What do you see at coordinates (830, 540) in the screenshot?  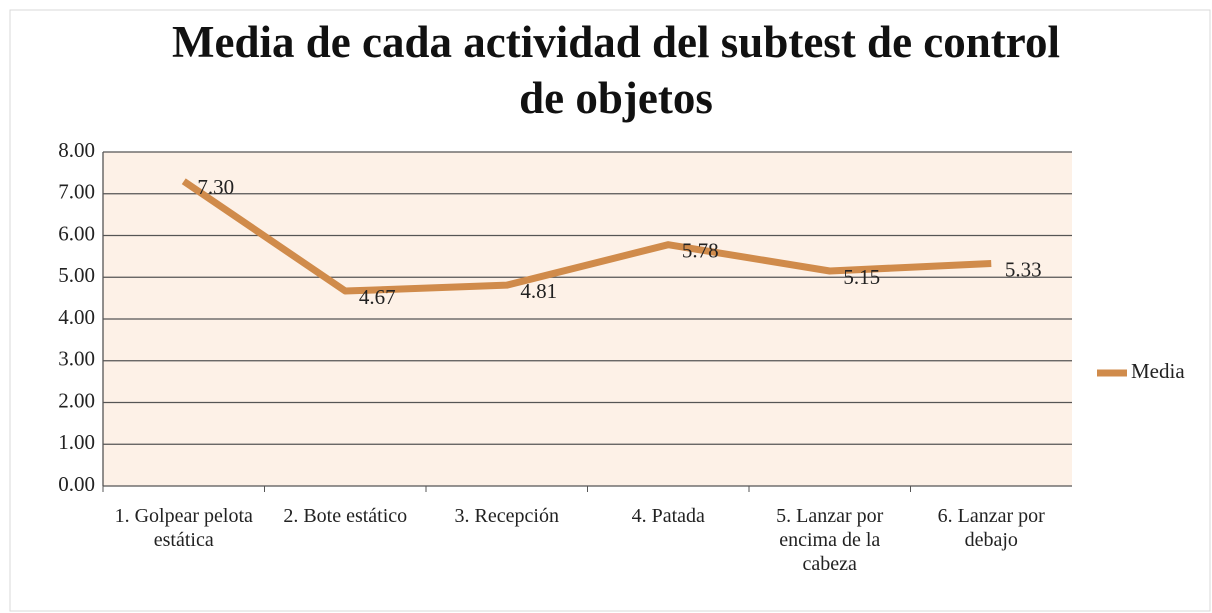 I see `x-tick-label: 5. Lanzar por encima de la cabeza` at bounding box center [830, 540].